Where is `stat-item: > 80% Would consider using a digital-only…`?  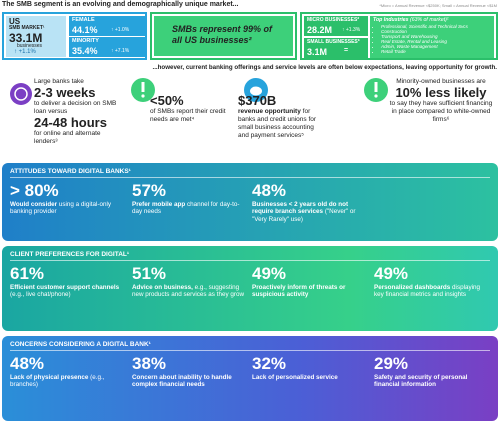
stat-item: > 80% Would consider using a digital-only… is located at coordinates (67, 198).